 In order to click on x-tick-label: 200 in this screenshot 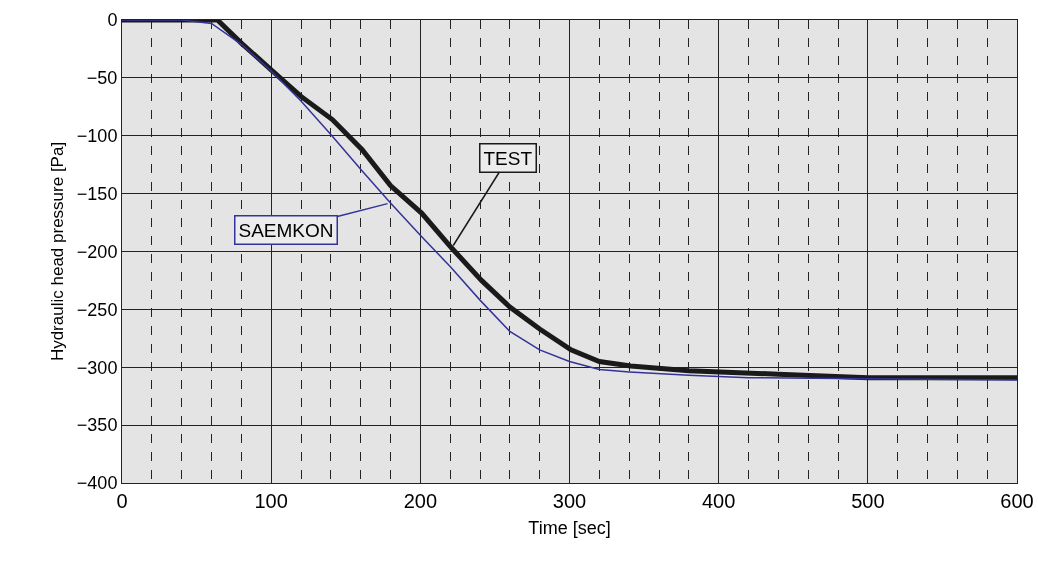, I will do `click(420, 501)`.